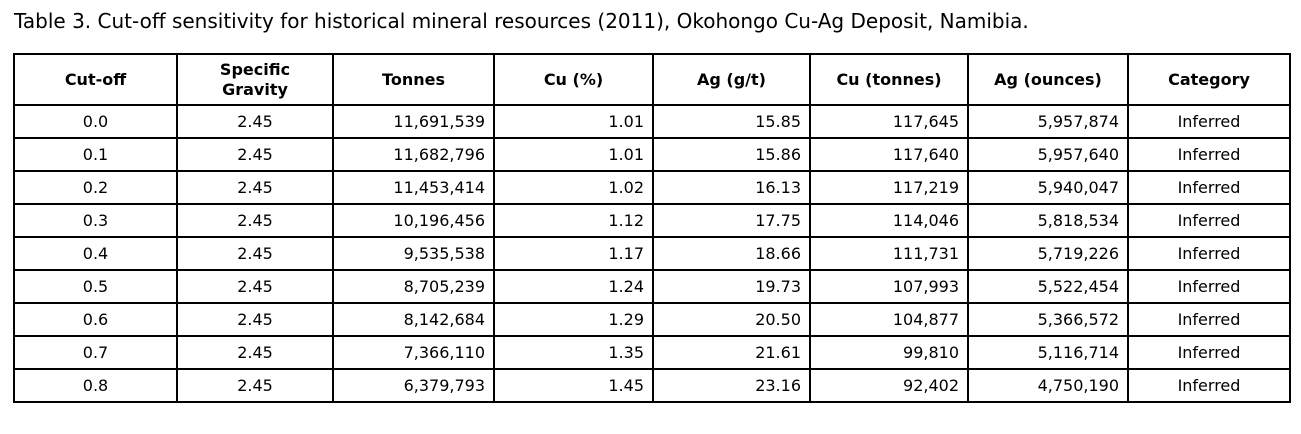 This screenshot has height=434, width=1301. What do you see at coordinates (889, 385) in the screenshot?
I see `cell-cu-tonnes: 92,402` at bounding box center [889, 385].